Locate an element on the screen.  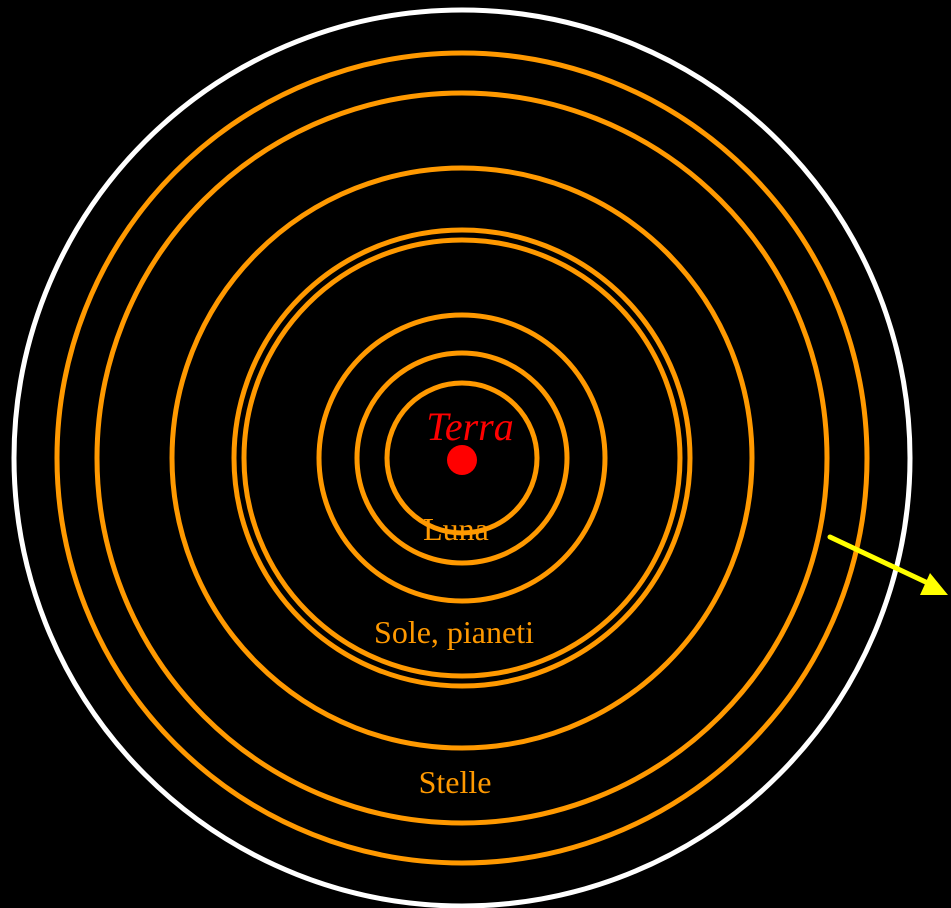
arrow-shaft is located at coordinates (881, 561).